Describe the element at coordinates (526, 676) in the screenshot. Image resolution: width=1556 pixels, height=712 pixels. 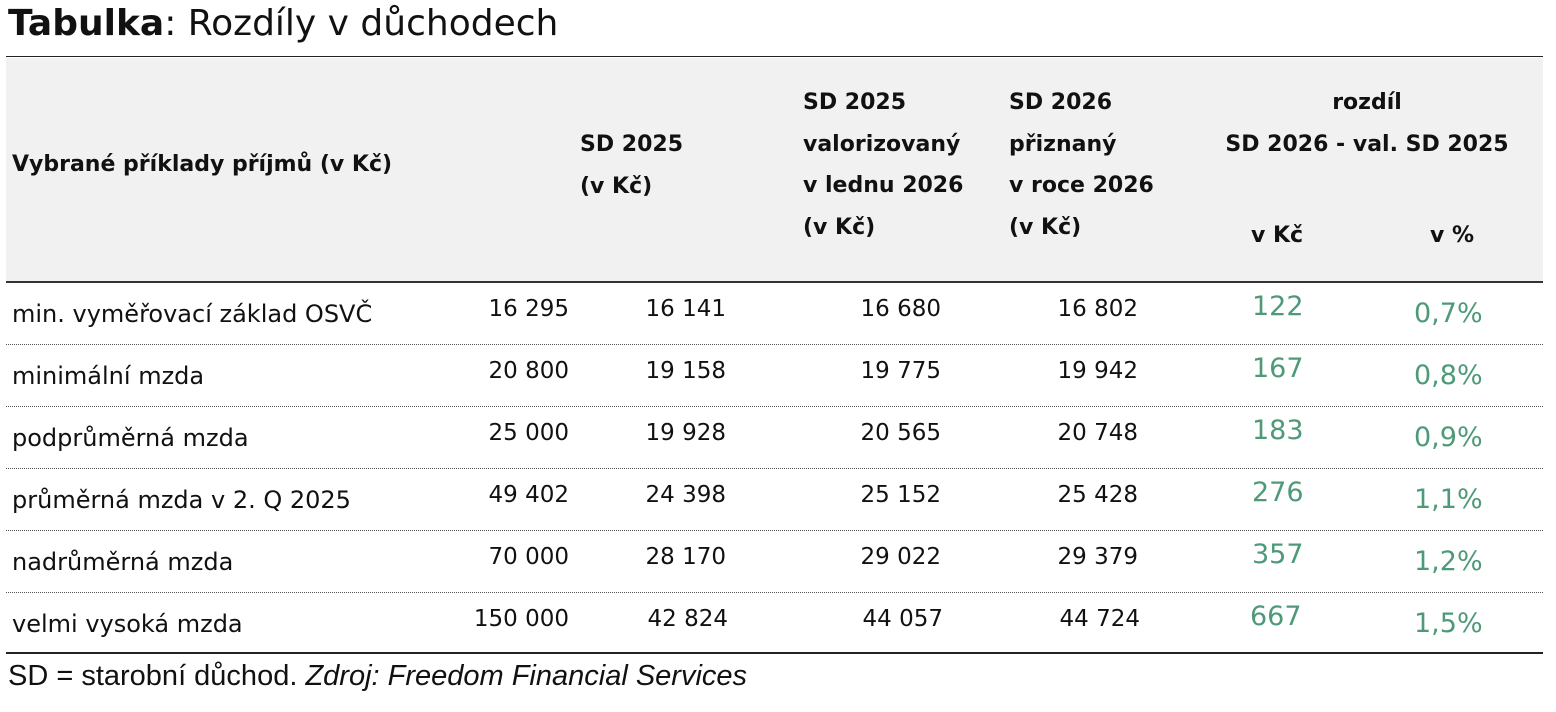
I see `footer-source: Zdroj: Freedom Financial Services` at that location.